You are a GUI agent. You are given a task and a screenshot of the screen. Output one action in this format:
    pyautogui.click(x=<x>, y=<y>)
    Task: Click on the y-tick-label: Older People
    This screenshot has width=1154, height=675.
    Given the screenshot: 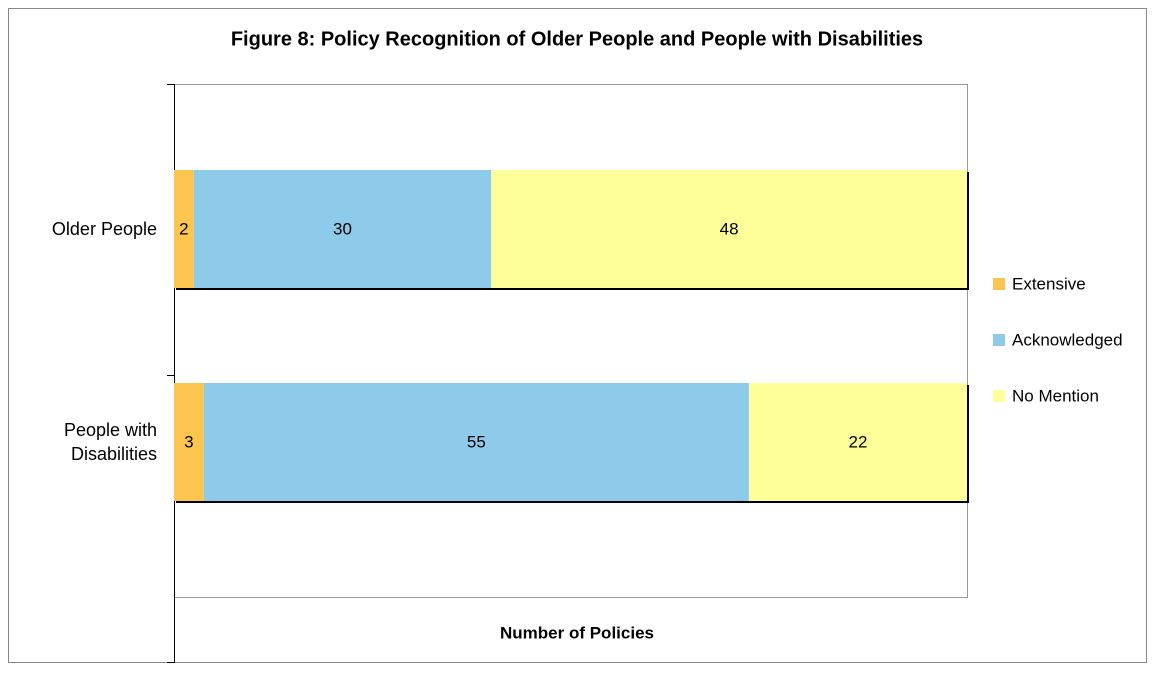 What is the action you would take?
    pyautogui.click(x=104, y=229)
    